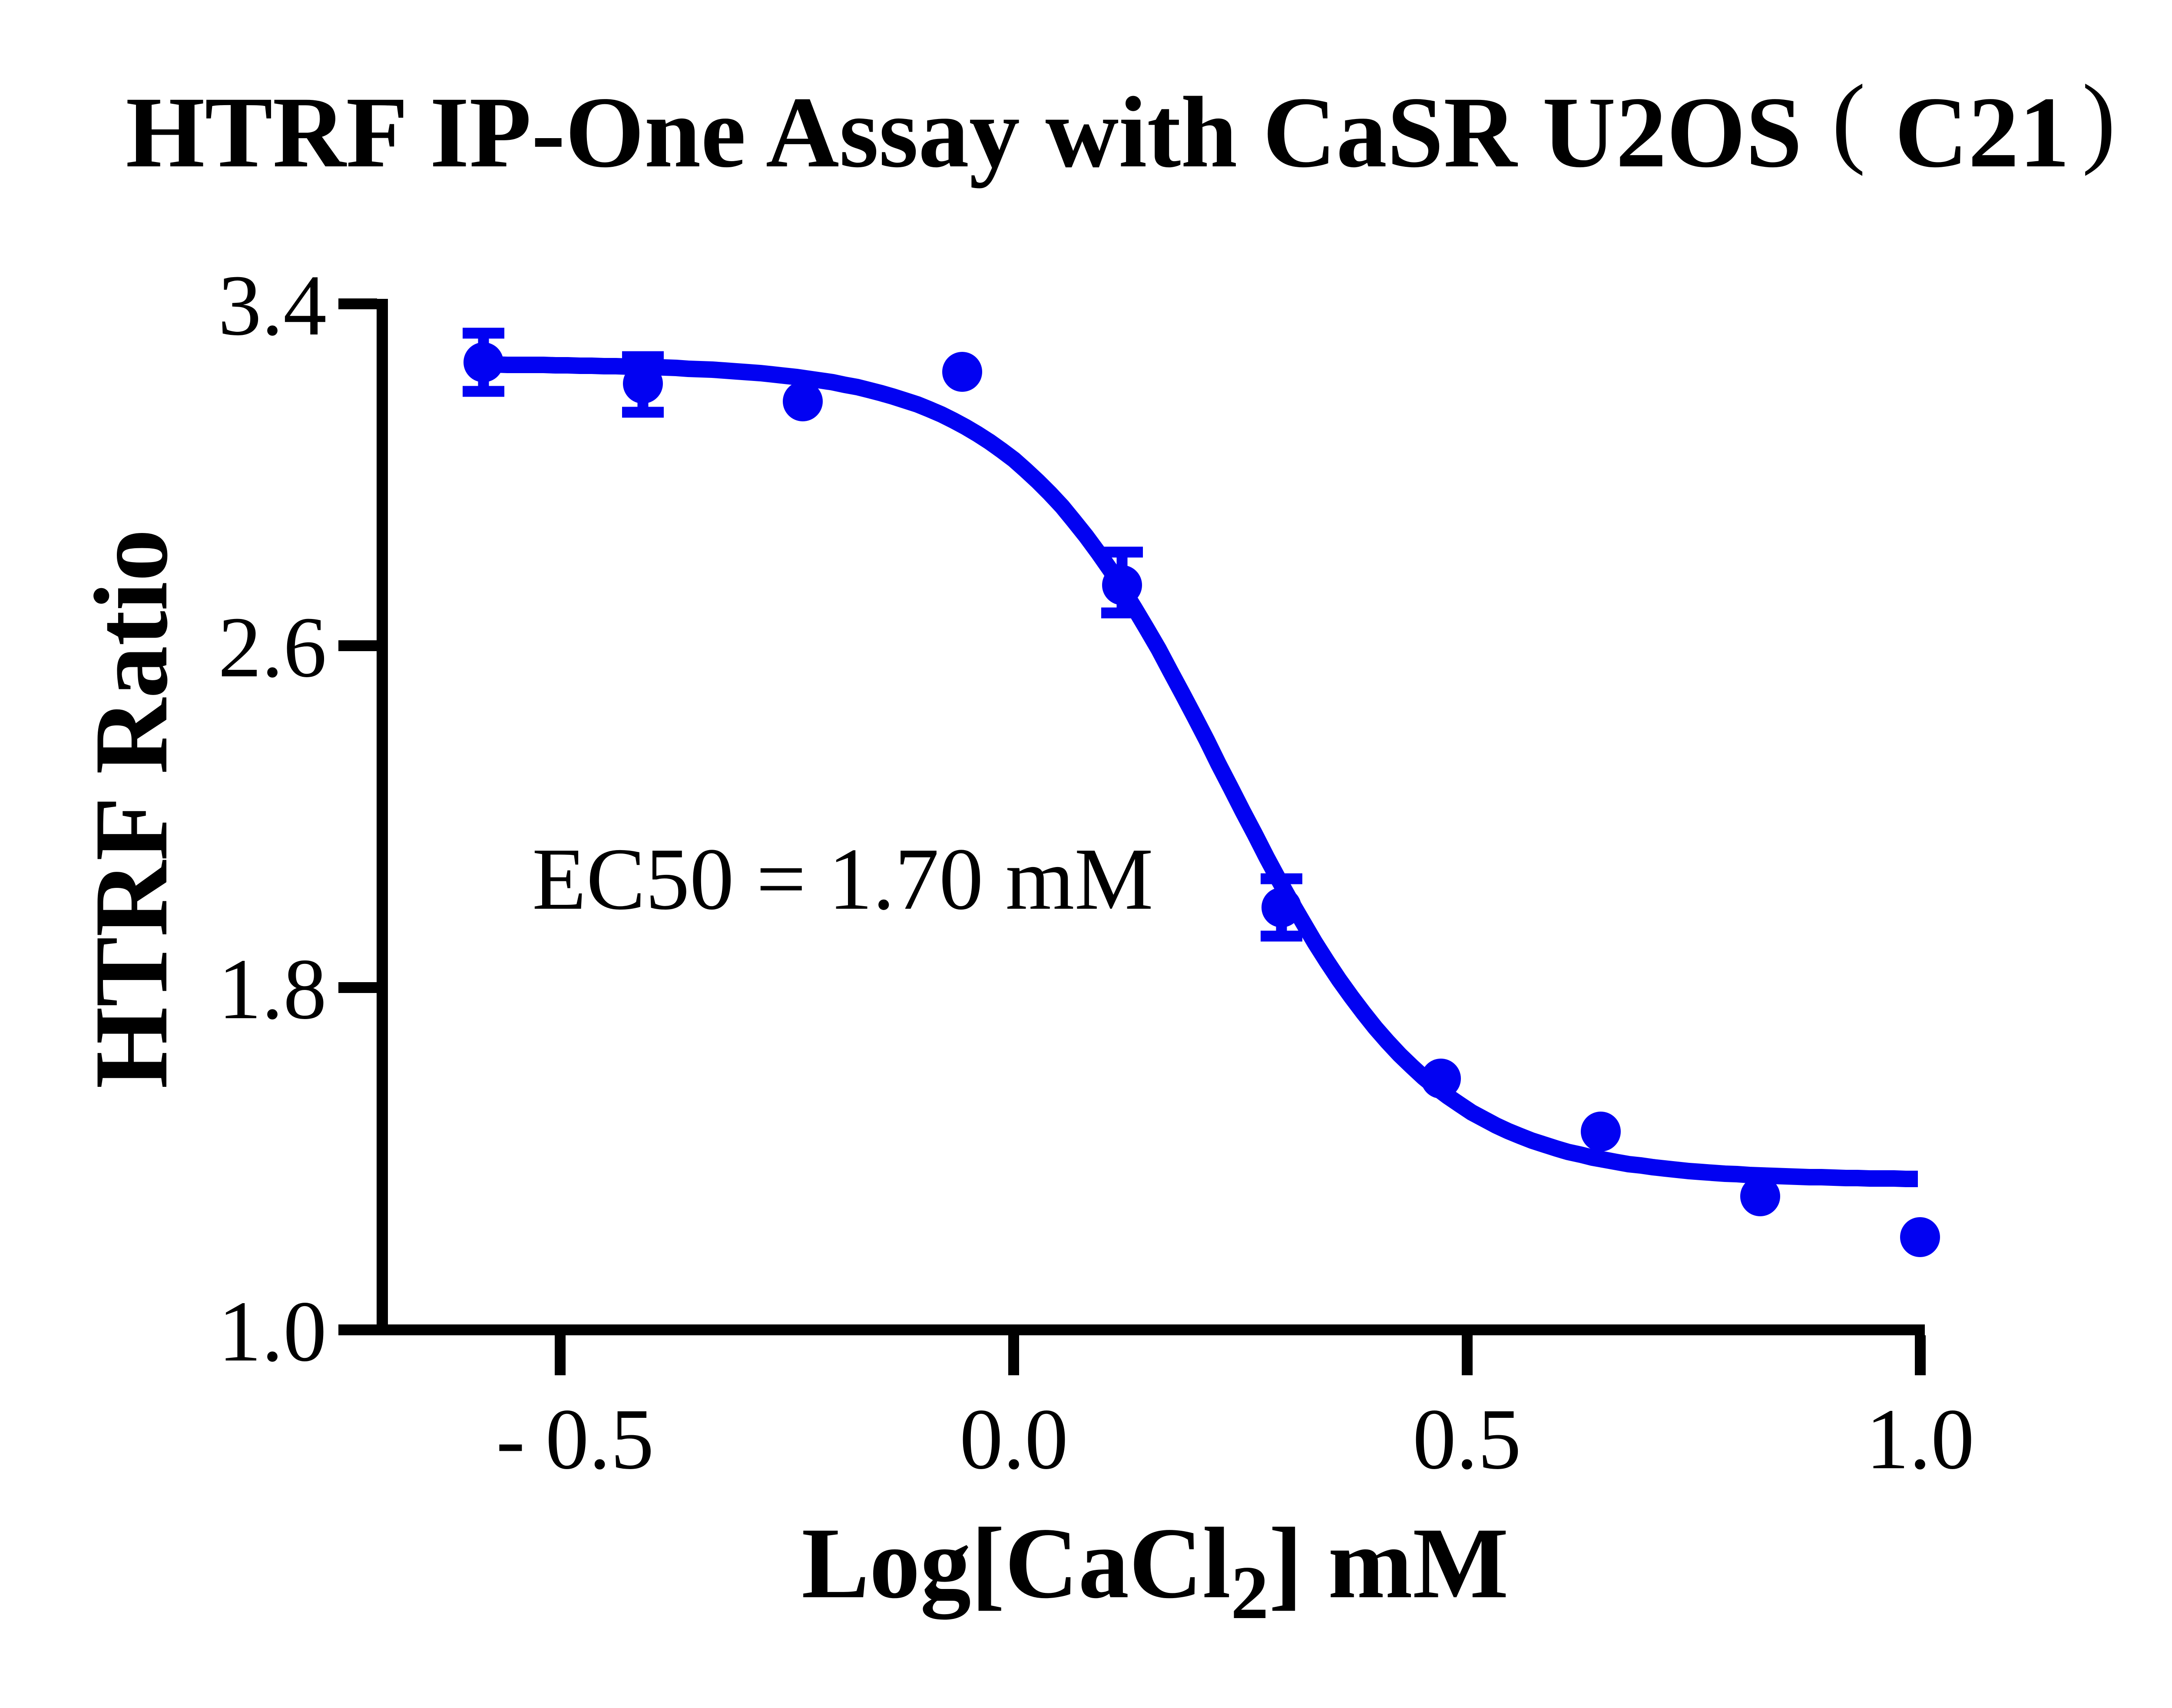 This screenshot has height=1708, width=2172. I want to click on svg-text: 1.8, so click(272, 989).